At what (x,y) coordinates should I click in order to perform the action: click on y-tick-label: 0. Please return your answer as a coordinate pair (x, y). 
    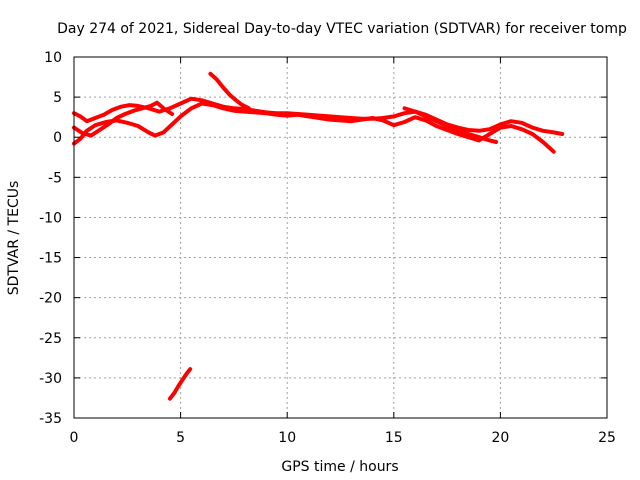
    Looking at the image, I should click on (57, 138).